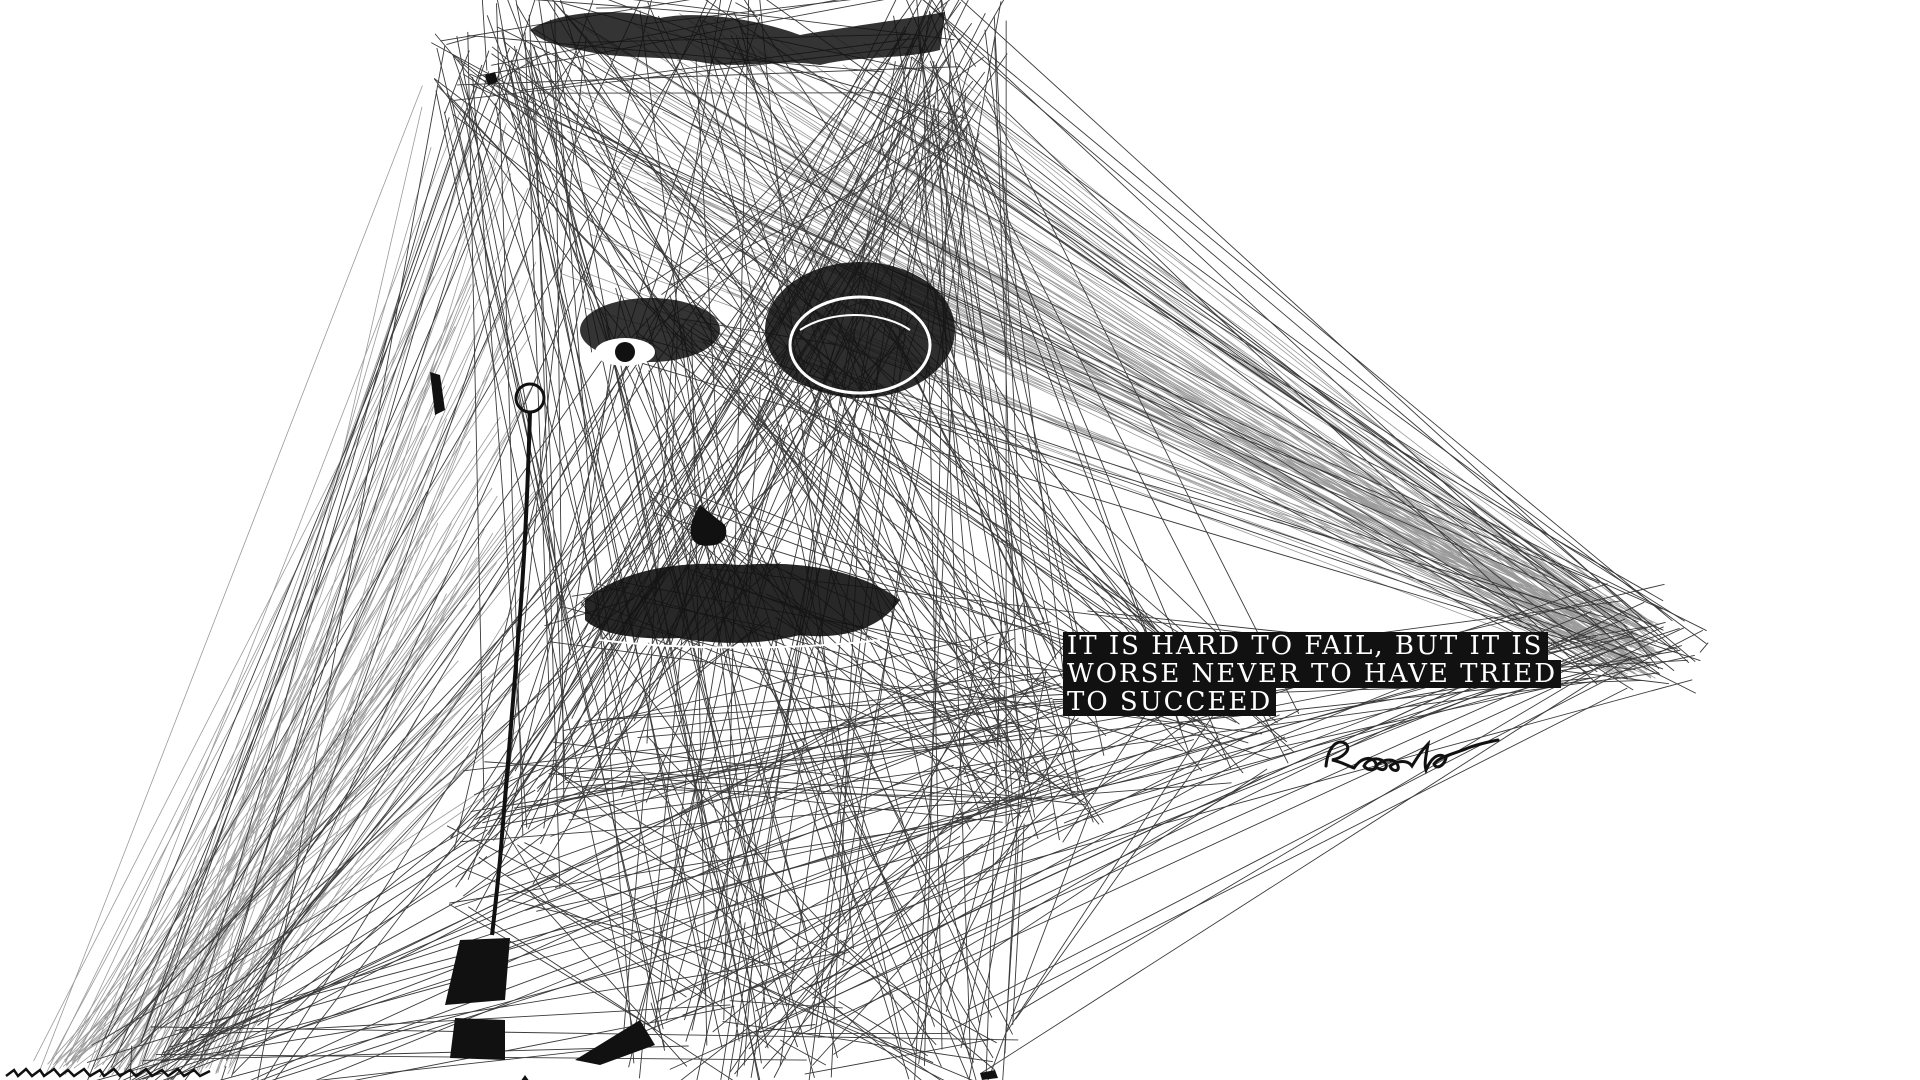  Describe the element at coordinates (625, 352) in the screenshot. I see `left-pupil` at that location.